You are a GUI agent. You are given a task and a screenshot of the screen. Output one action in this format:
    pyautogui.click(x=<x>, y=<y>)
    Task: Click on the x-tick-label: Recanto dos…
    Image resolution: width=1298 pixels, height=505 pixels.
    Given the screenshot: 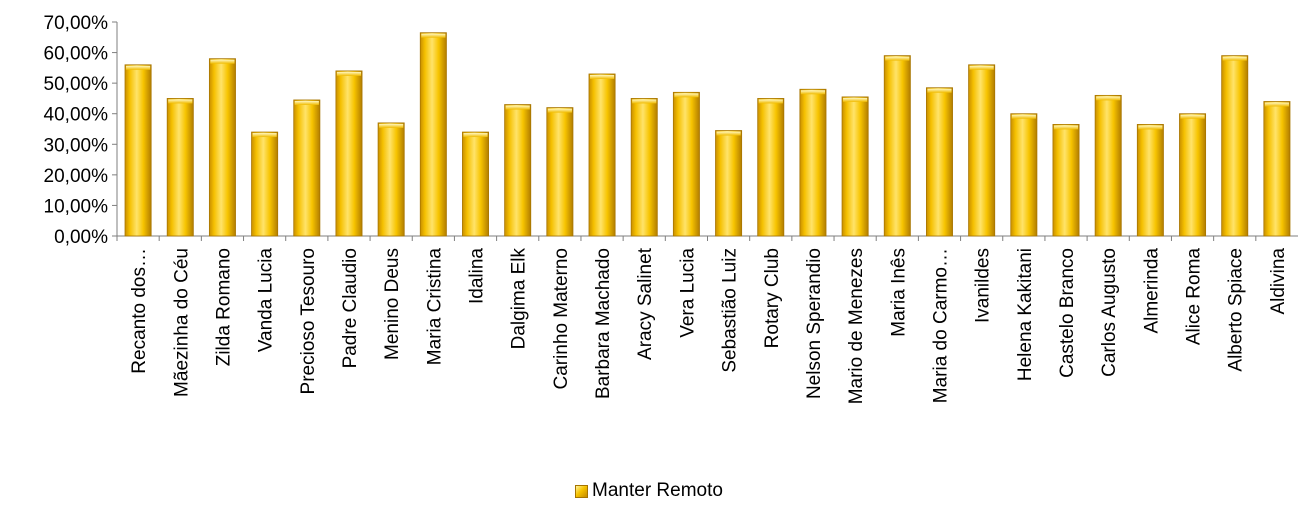 What is the action you would take?
    pyautogui.click(x=139, y=311)
    